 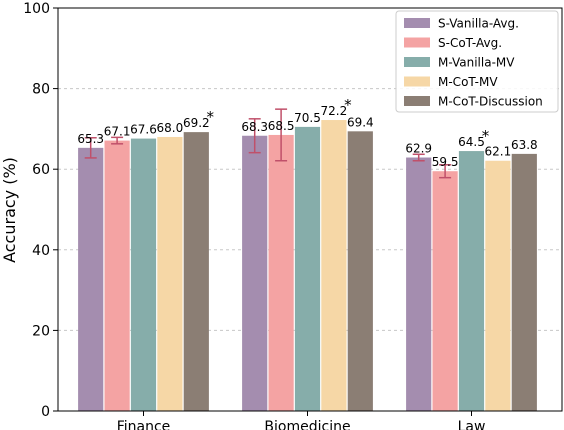 What do you see at coordinates (281, 126) in the screenshot?
I see `data-label: 68.5` at bounding box center [281, 126].